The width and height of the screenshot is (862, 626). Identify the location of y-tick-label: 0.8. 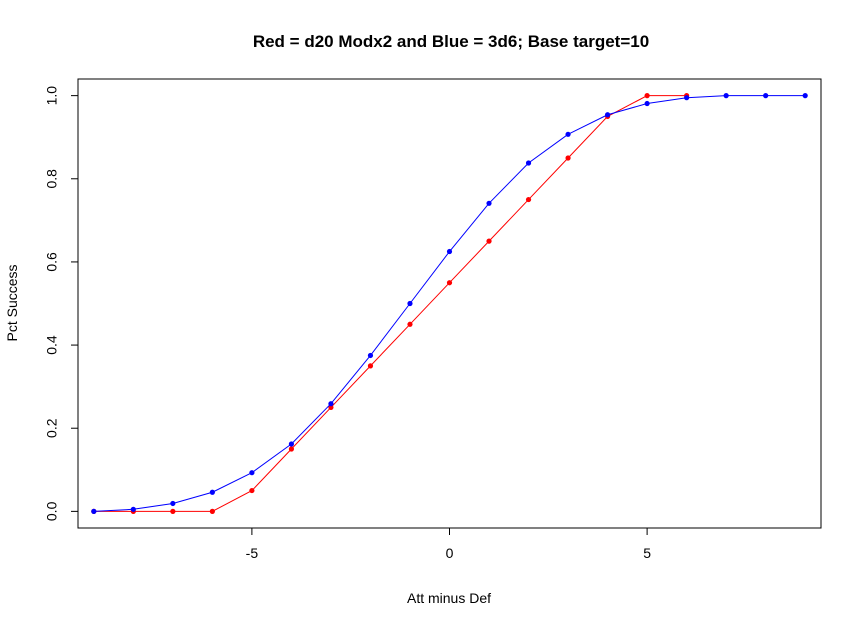
(52, 179).